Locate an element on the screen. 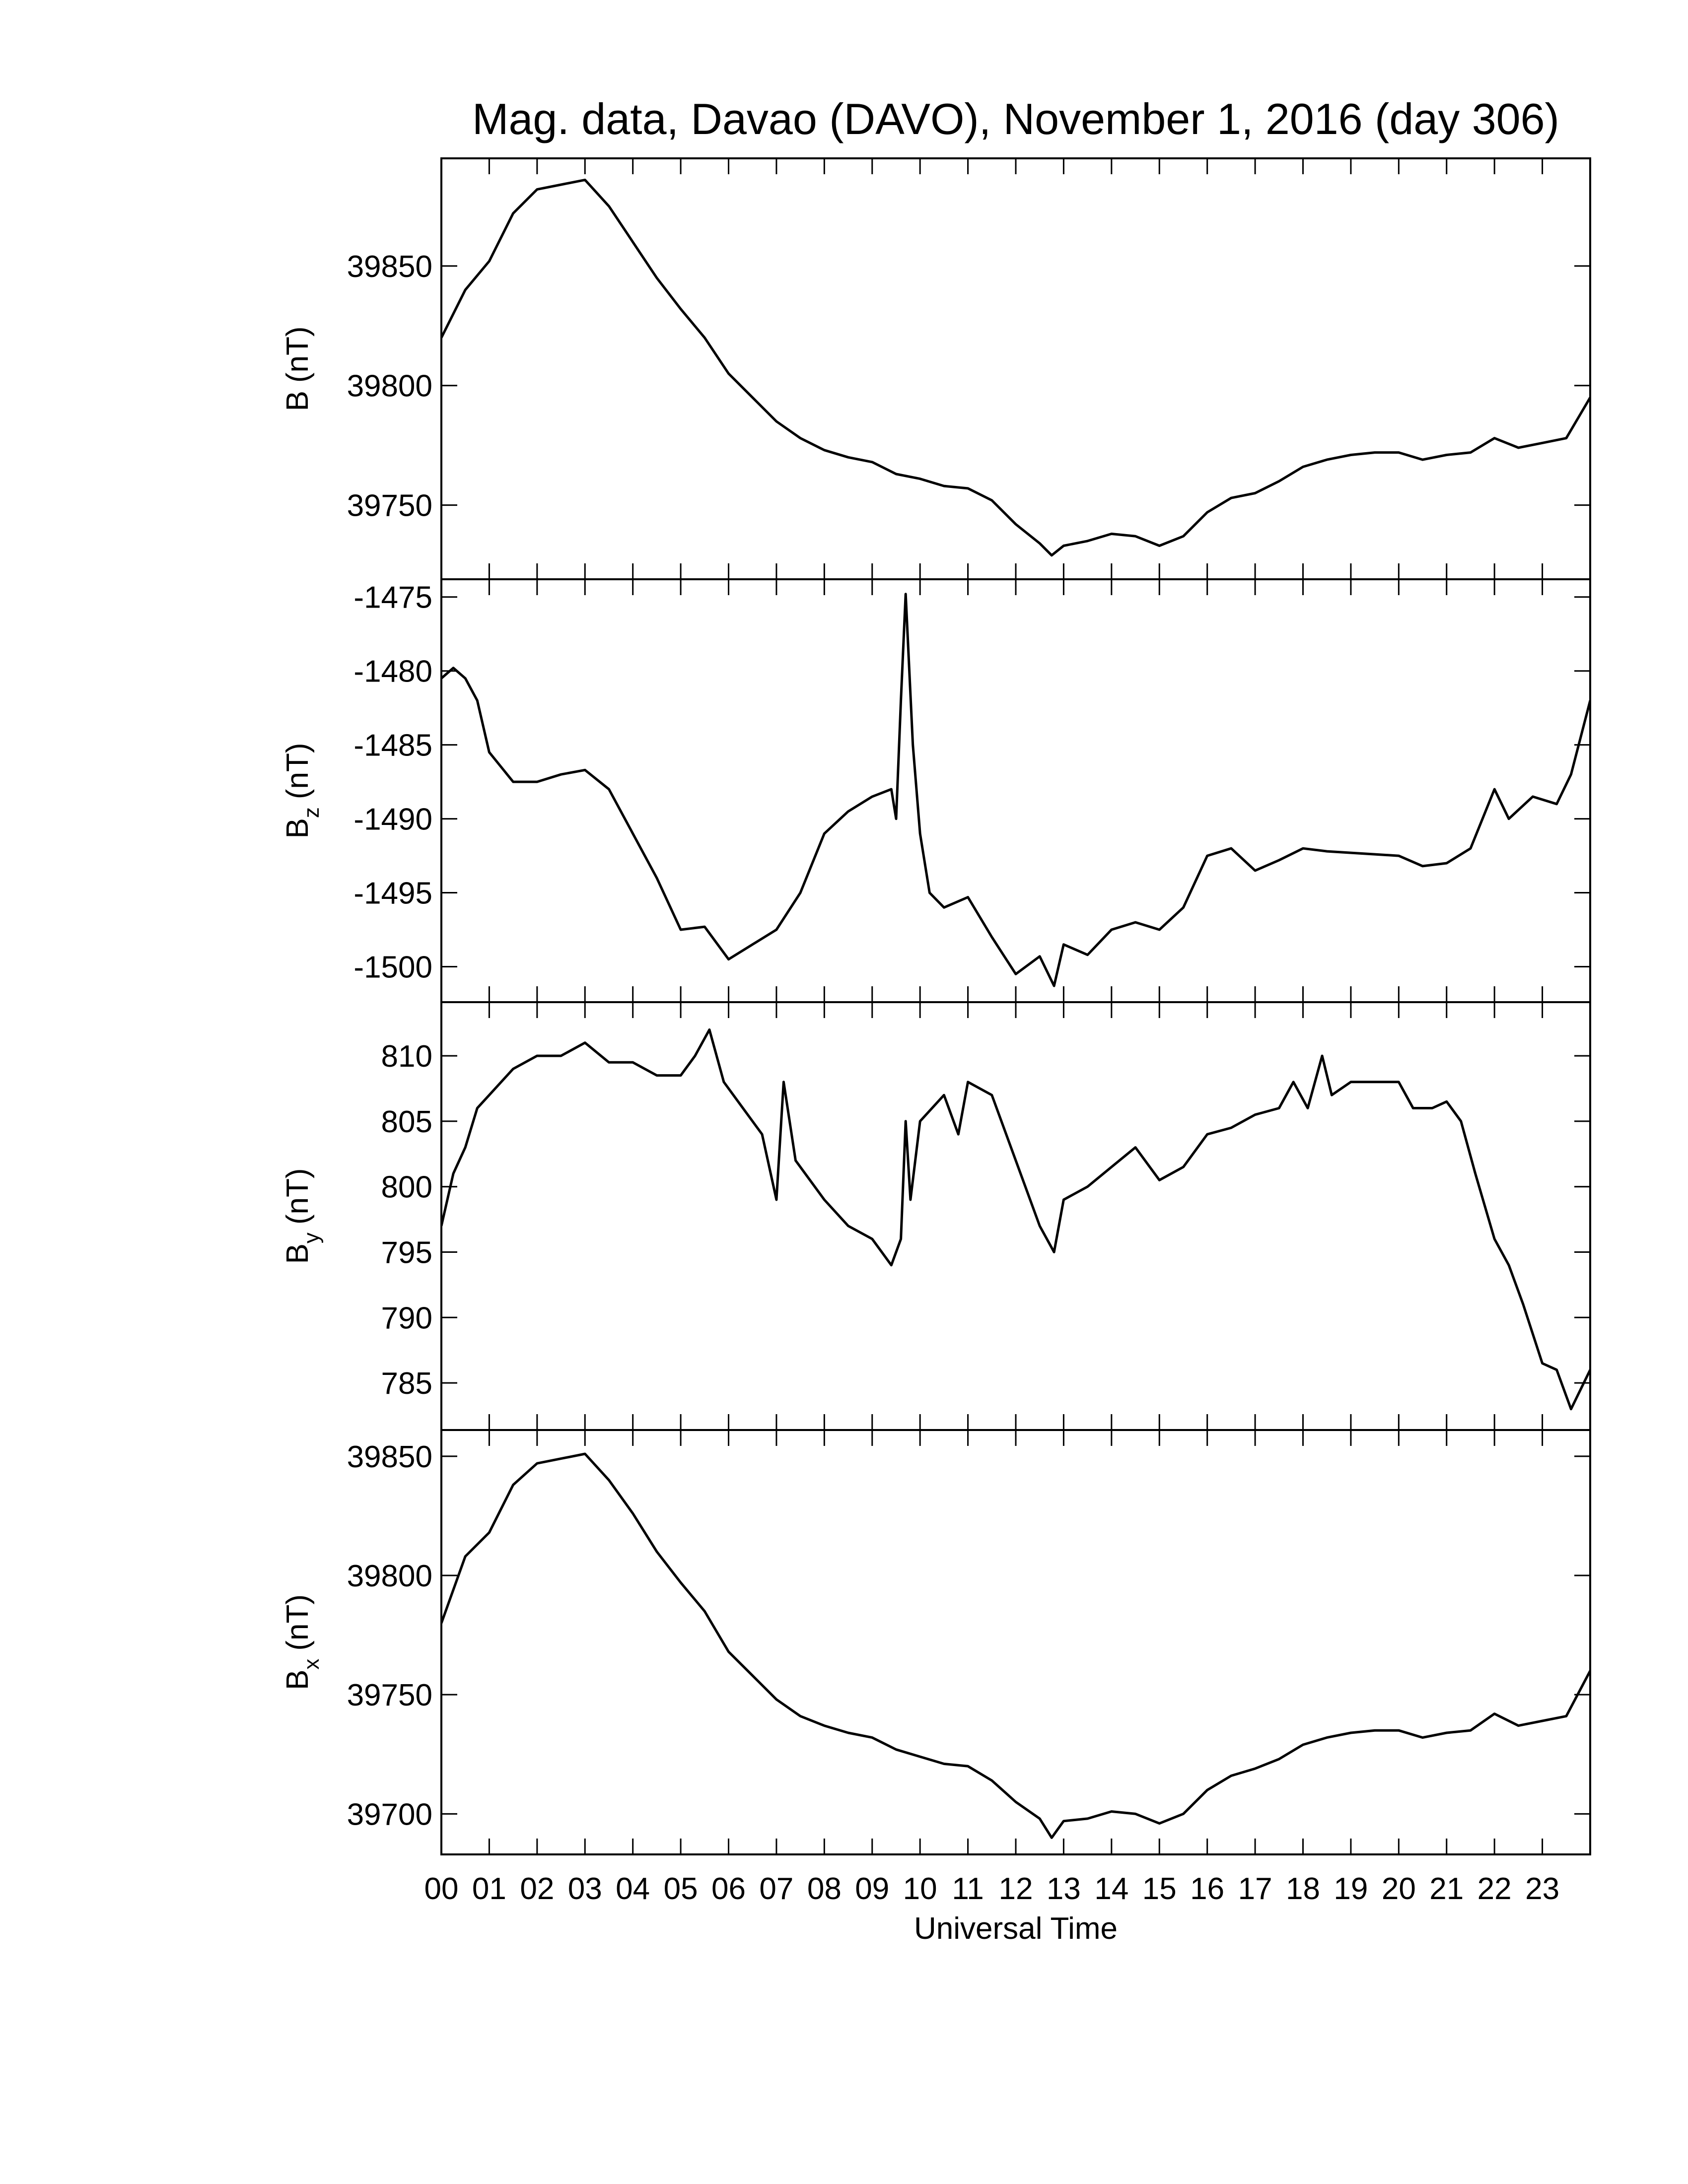  y-axis-label: Bx (nT) is located at coordinates (302, 1642).